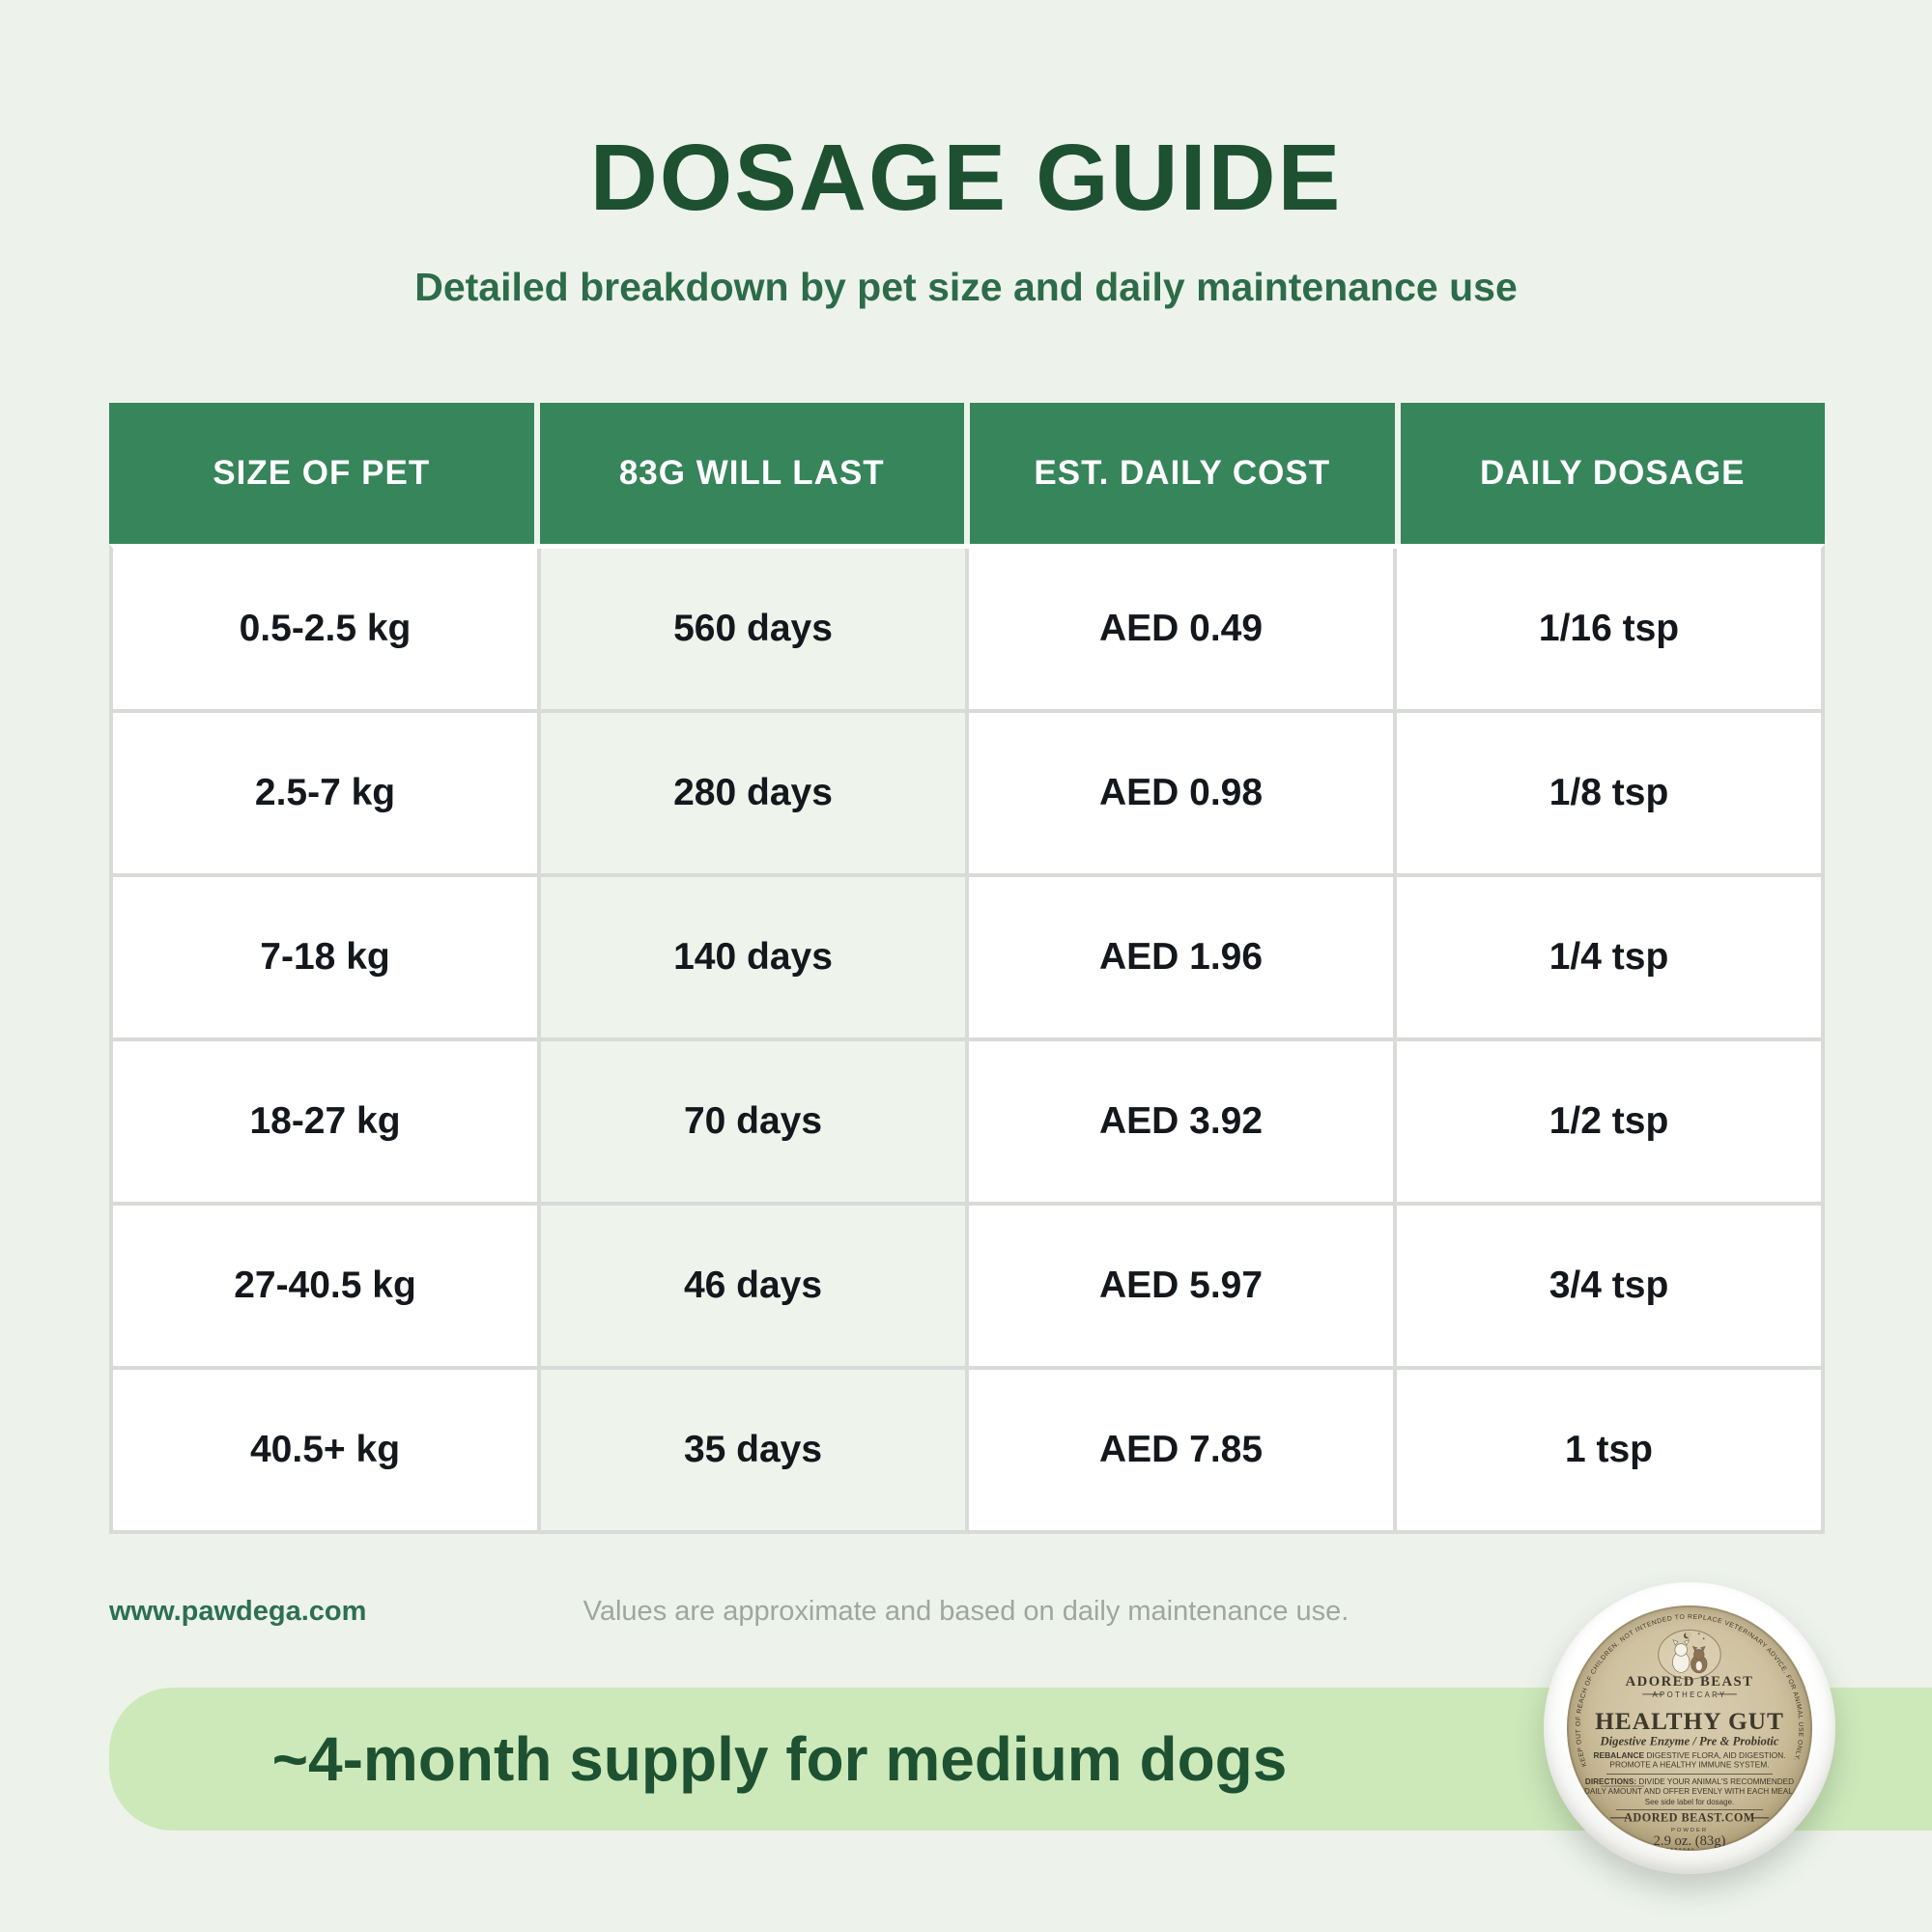 This screenshot has height=1932, width=1932. I want to click on cell-size: 18-27 kg, so click(325, 1121).